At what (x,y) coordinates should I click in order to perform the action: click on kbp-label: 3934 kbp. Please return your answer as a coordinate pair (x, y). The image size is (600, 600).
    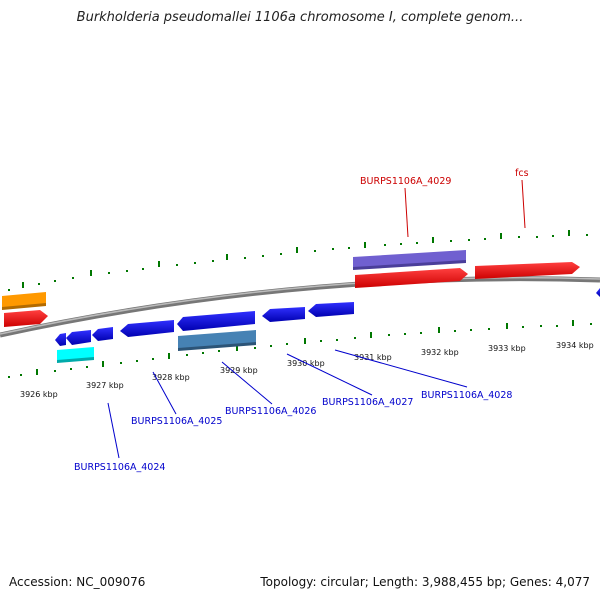
    Looking at the image, I should click on (575, 345).